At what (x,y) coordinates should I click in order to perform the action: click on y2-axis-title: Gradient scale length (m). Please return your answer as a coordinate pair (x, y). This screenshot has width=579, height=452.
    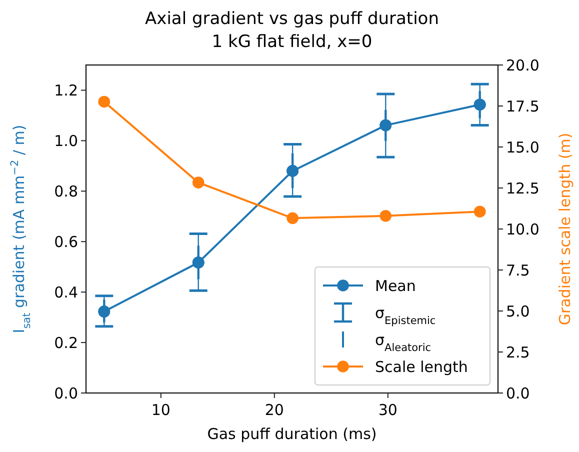
    Looking at the image, I should click on (565, 229).